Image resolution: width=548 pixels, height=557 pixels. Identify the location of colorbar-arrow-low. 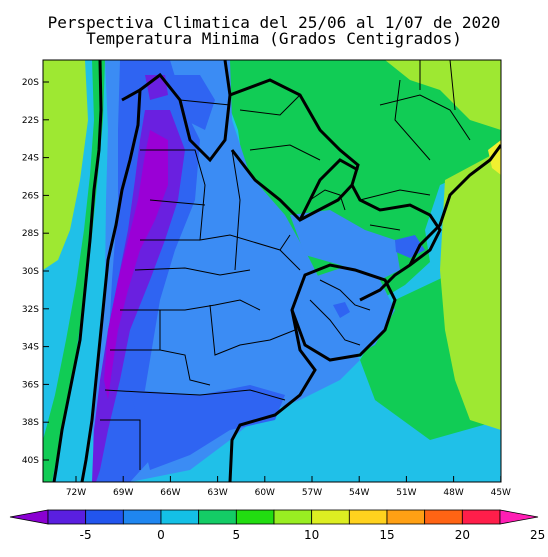
(29, 517).